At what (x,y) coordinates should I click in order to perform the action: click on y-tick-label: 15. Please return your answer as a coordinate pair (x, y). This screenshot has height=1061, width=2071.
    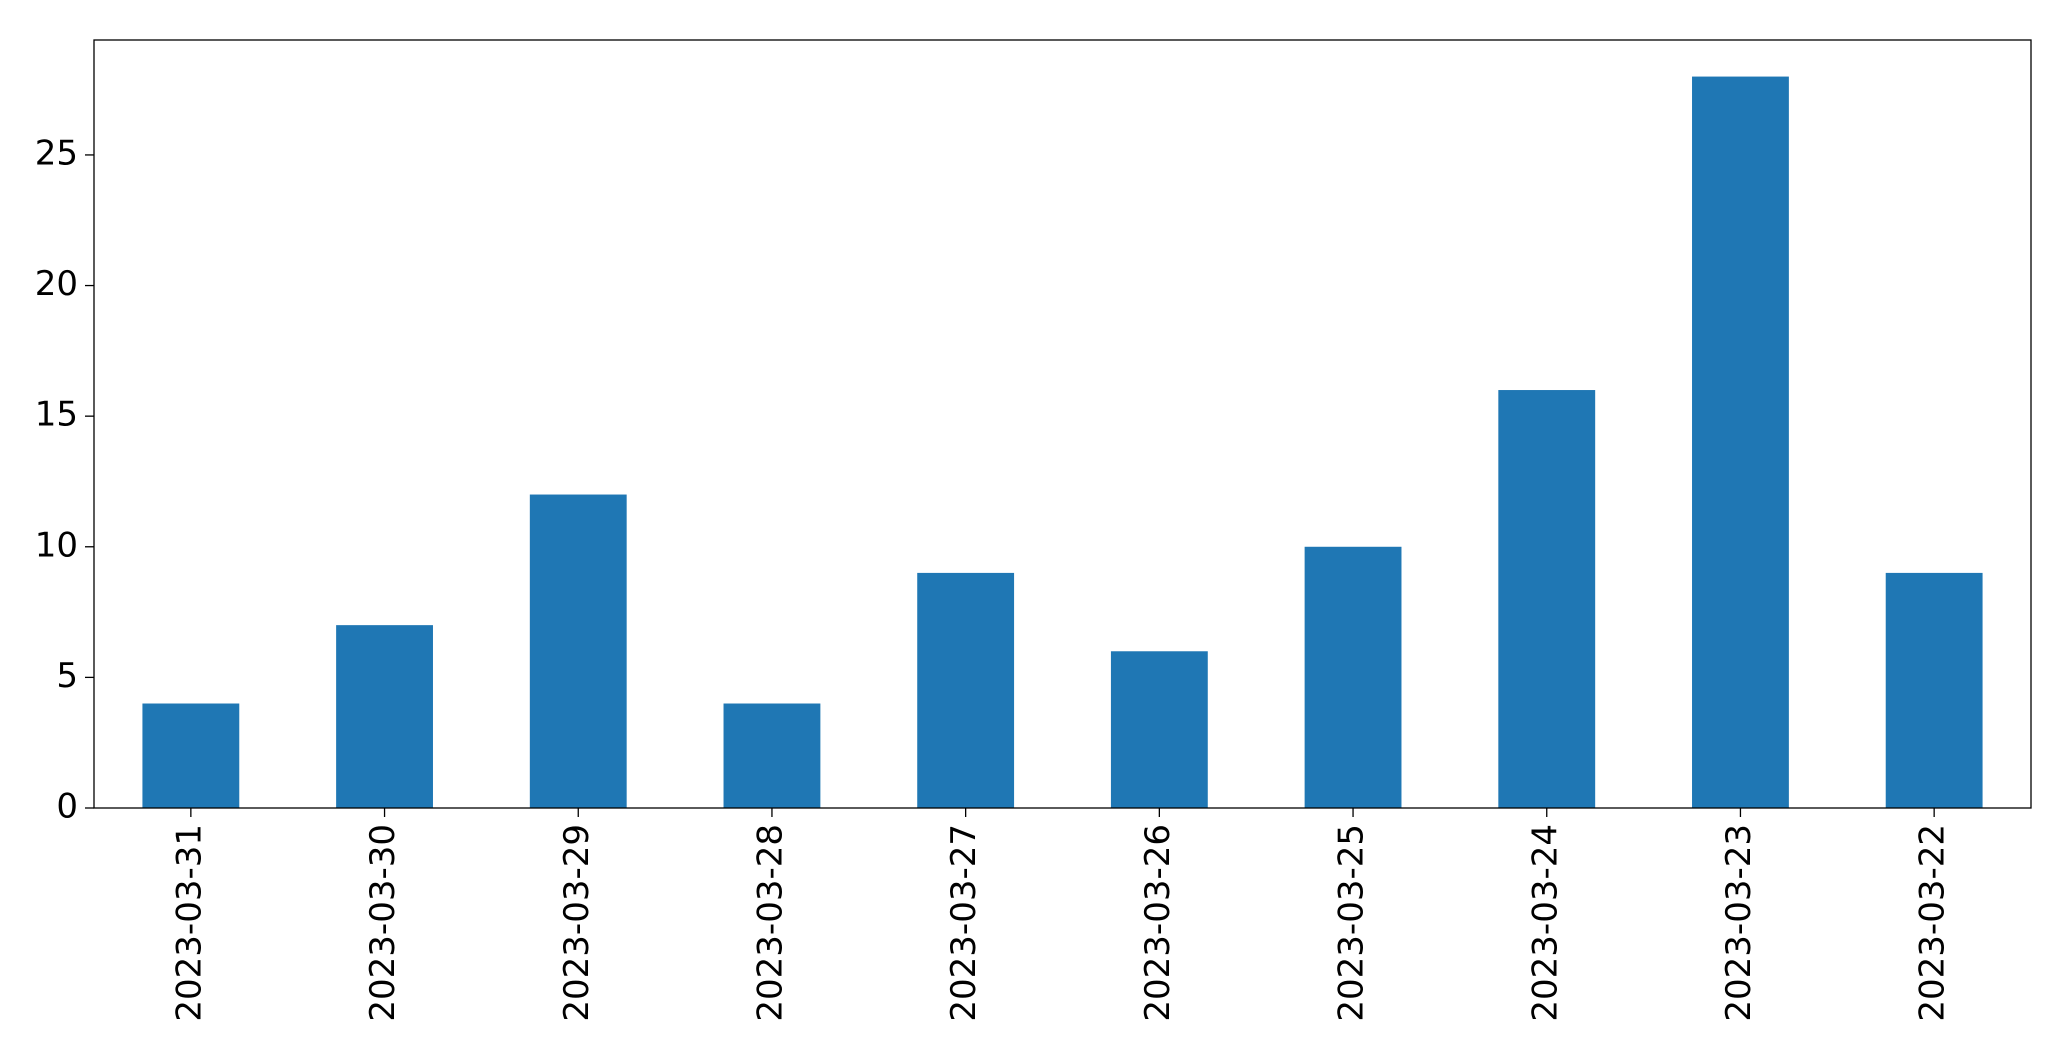
    Looking at the image, I should click on (56, 415).